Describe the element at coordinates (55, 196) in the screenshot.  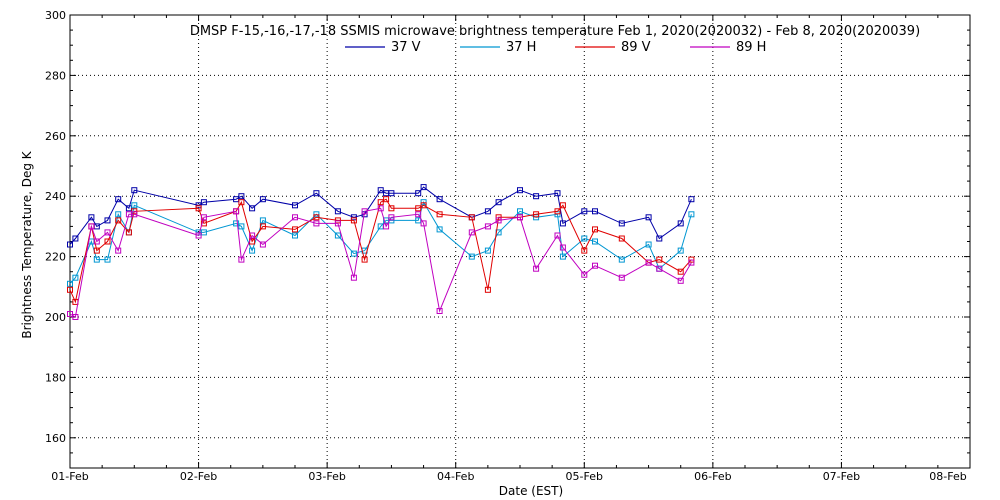
I see `y-tick-label: 240` at that location.